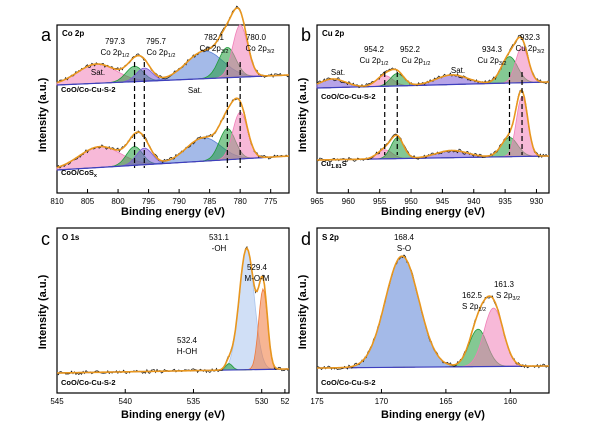 Image resolution: width=600 pixels, height=438 pixels. What do you see at coordinates (446, 401) in the screenshot?
I see `xtick-label: 165` at bounding box center [446, 401].